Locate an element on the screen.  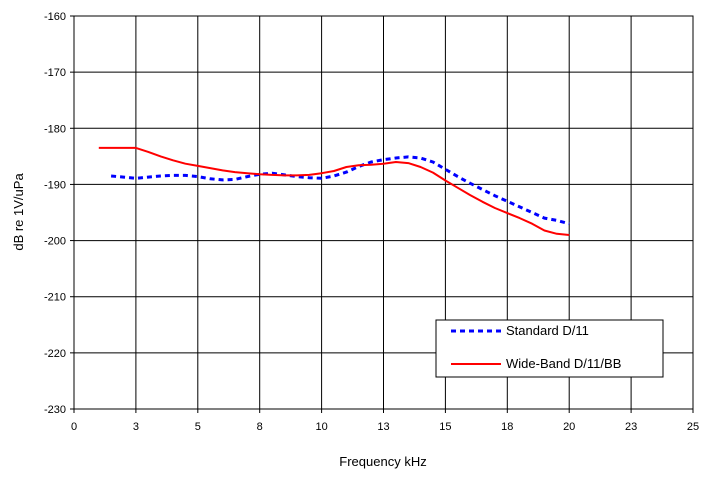
x-tick-label: 8 is located at coordinates (260, 427).